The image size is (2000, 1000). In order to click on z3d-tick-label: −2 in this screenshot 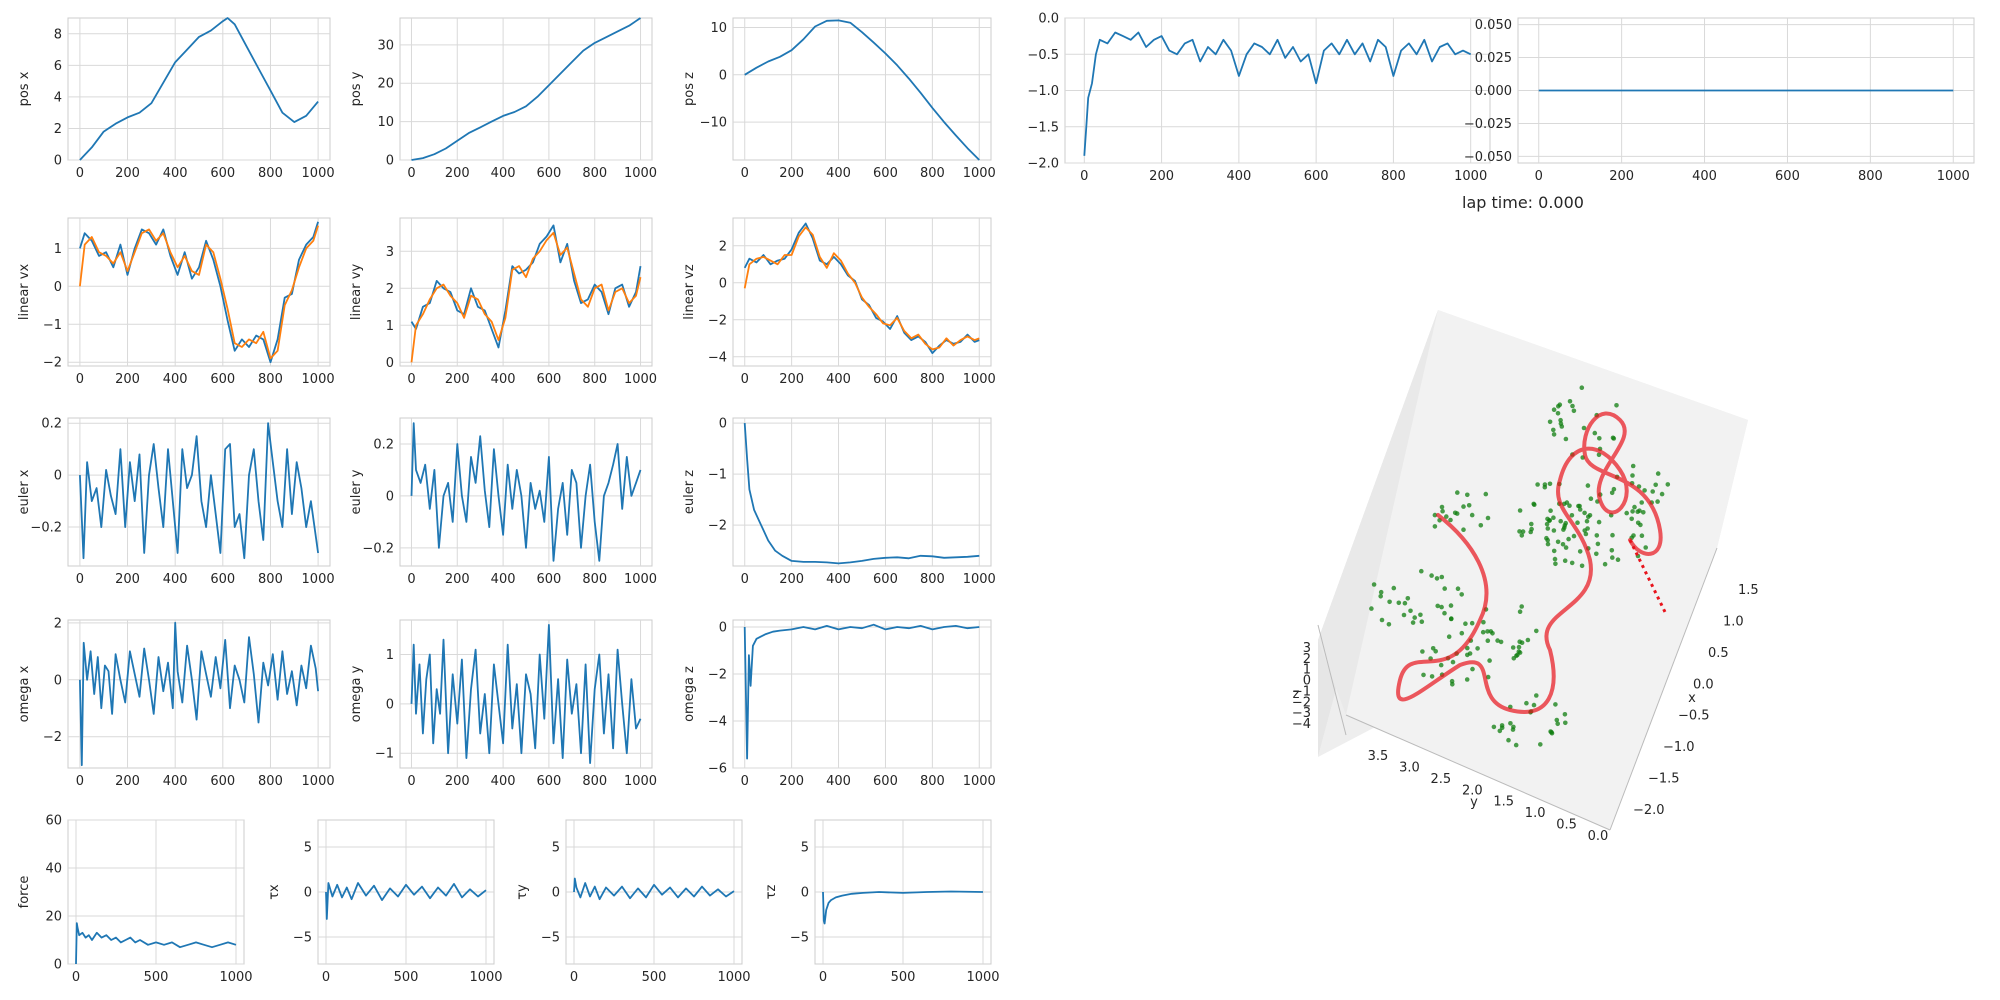, I will do `click(1301, 702)`.